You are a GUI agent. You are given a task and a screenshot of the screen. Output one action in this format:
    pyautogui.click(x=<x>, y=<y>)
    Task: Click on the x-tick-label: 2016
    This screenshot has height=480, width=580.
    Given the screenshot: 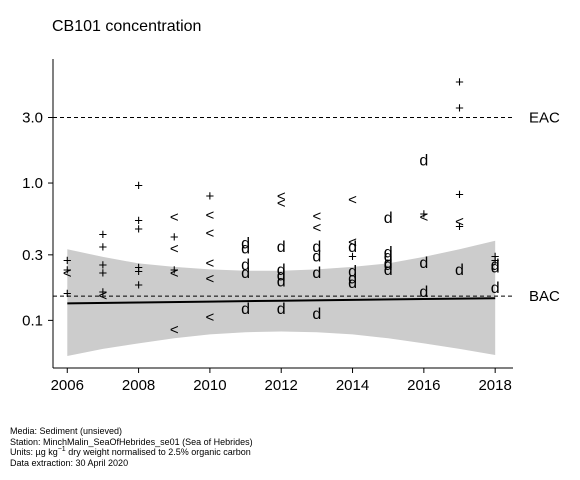 What is the action you would take?
    pyautogui.click(x=423, y=385)
    